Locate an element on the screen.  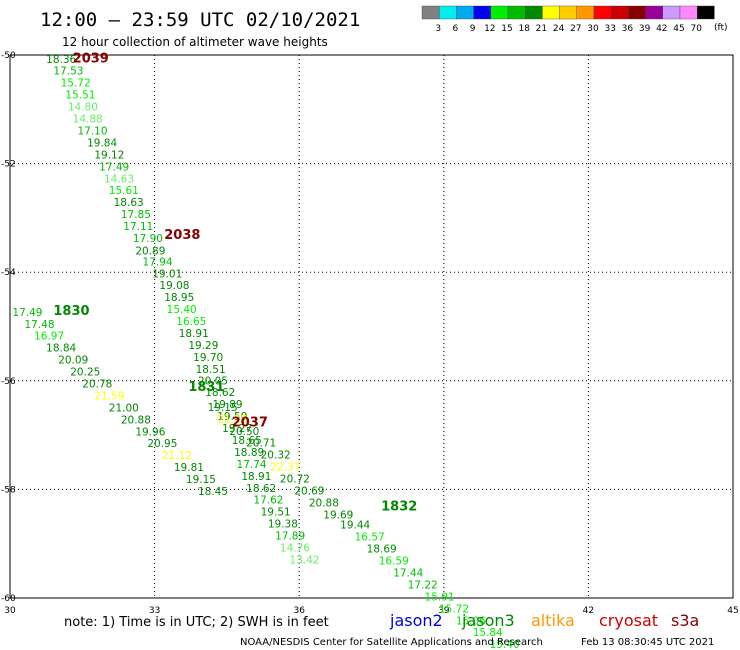
wave-height-value: 19.84 is located at coordinates (102, 143).